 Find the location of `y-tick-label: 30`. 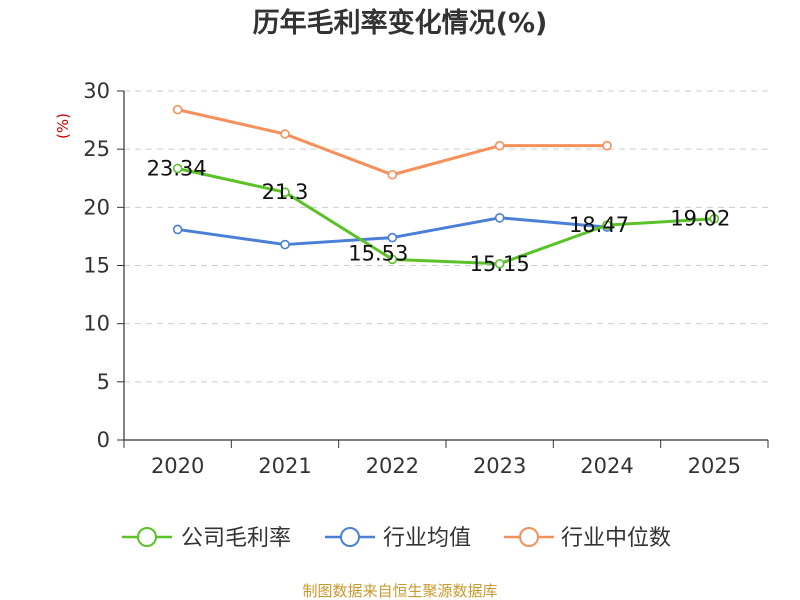

y-tick-label: 30 is located at coordinates (96, 91).